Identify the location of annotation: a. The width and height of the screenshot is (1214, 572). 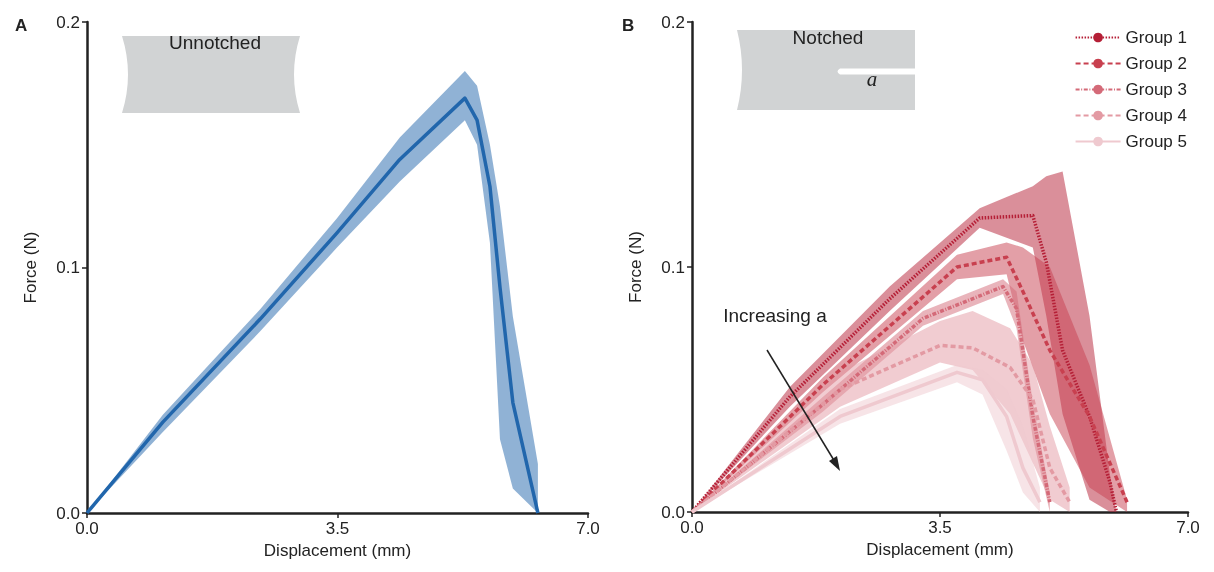
(872, 78).